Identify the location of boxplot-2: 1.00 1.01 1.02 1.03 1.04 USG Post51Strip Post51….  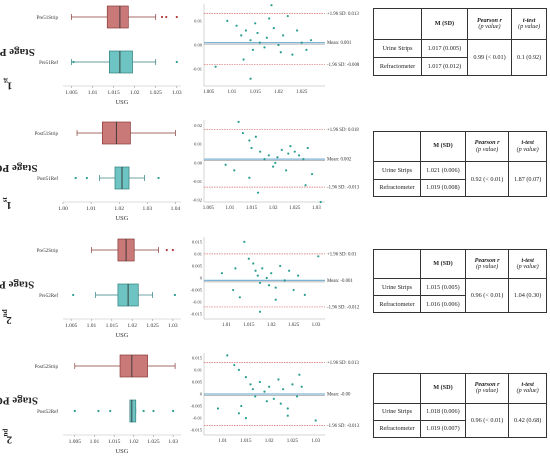
(108, 171).